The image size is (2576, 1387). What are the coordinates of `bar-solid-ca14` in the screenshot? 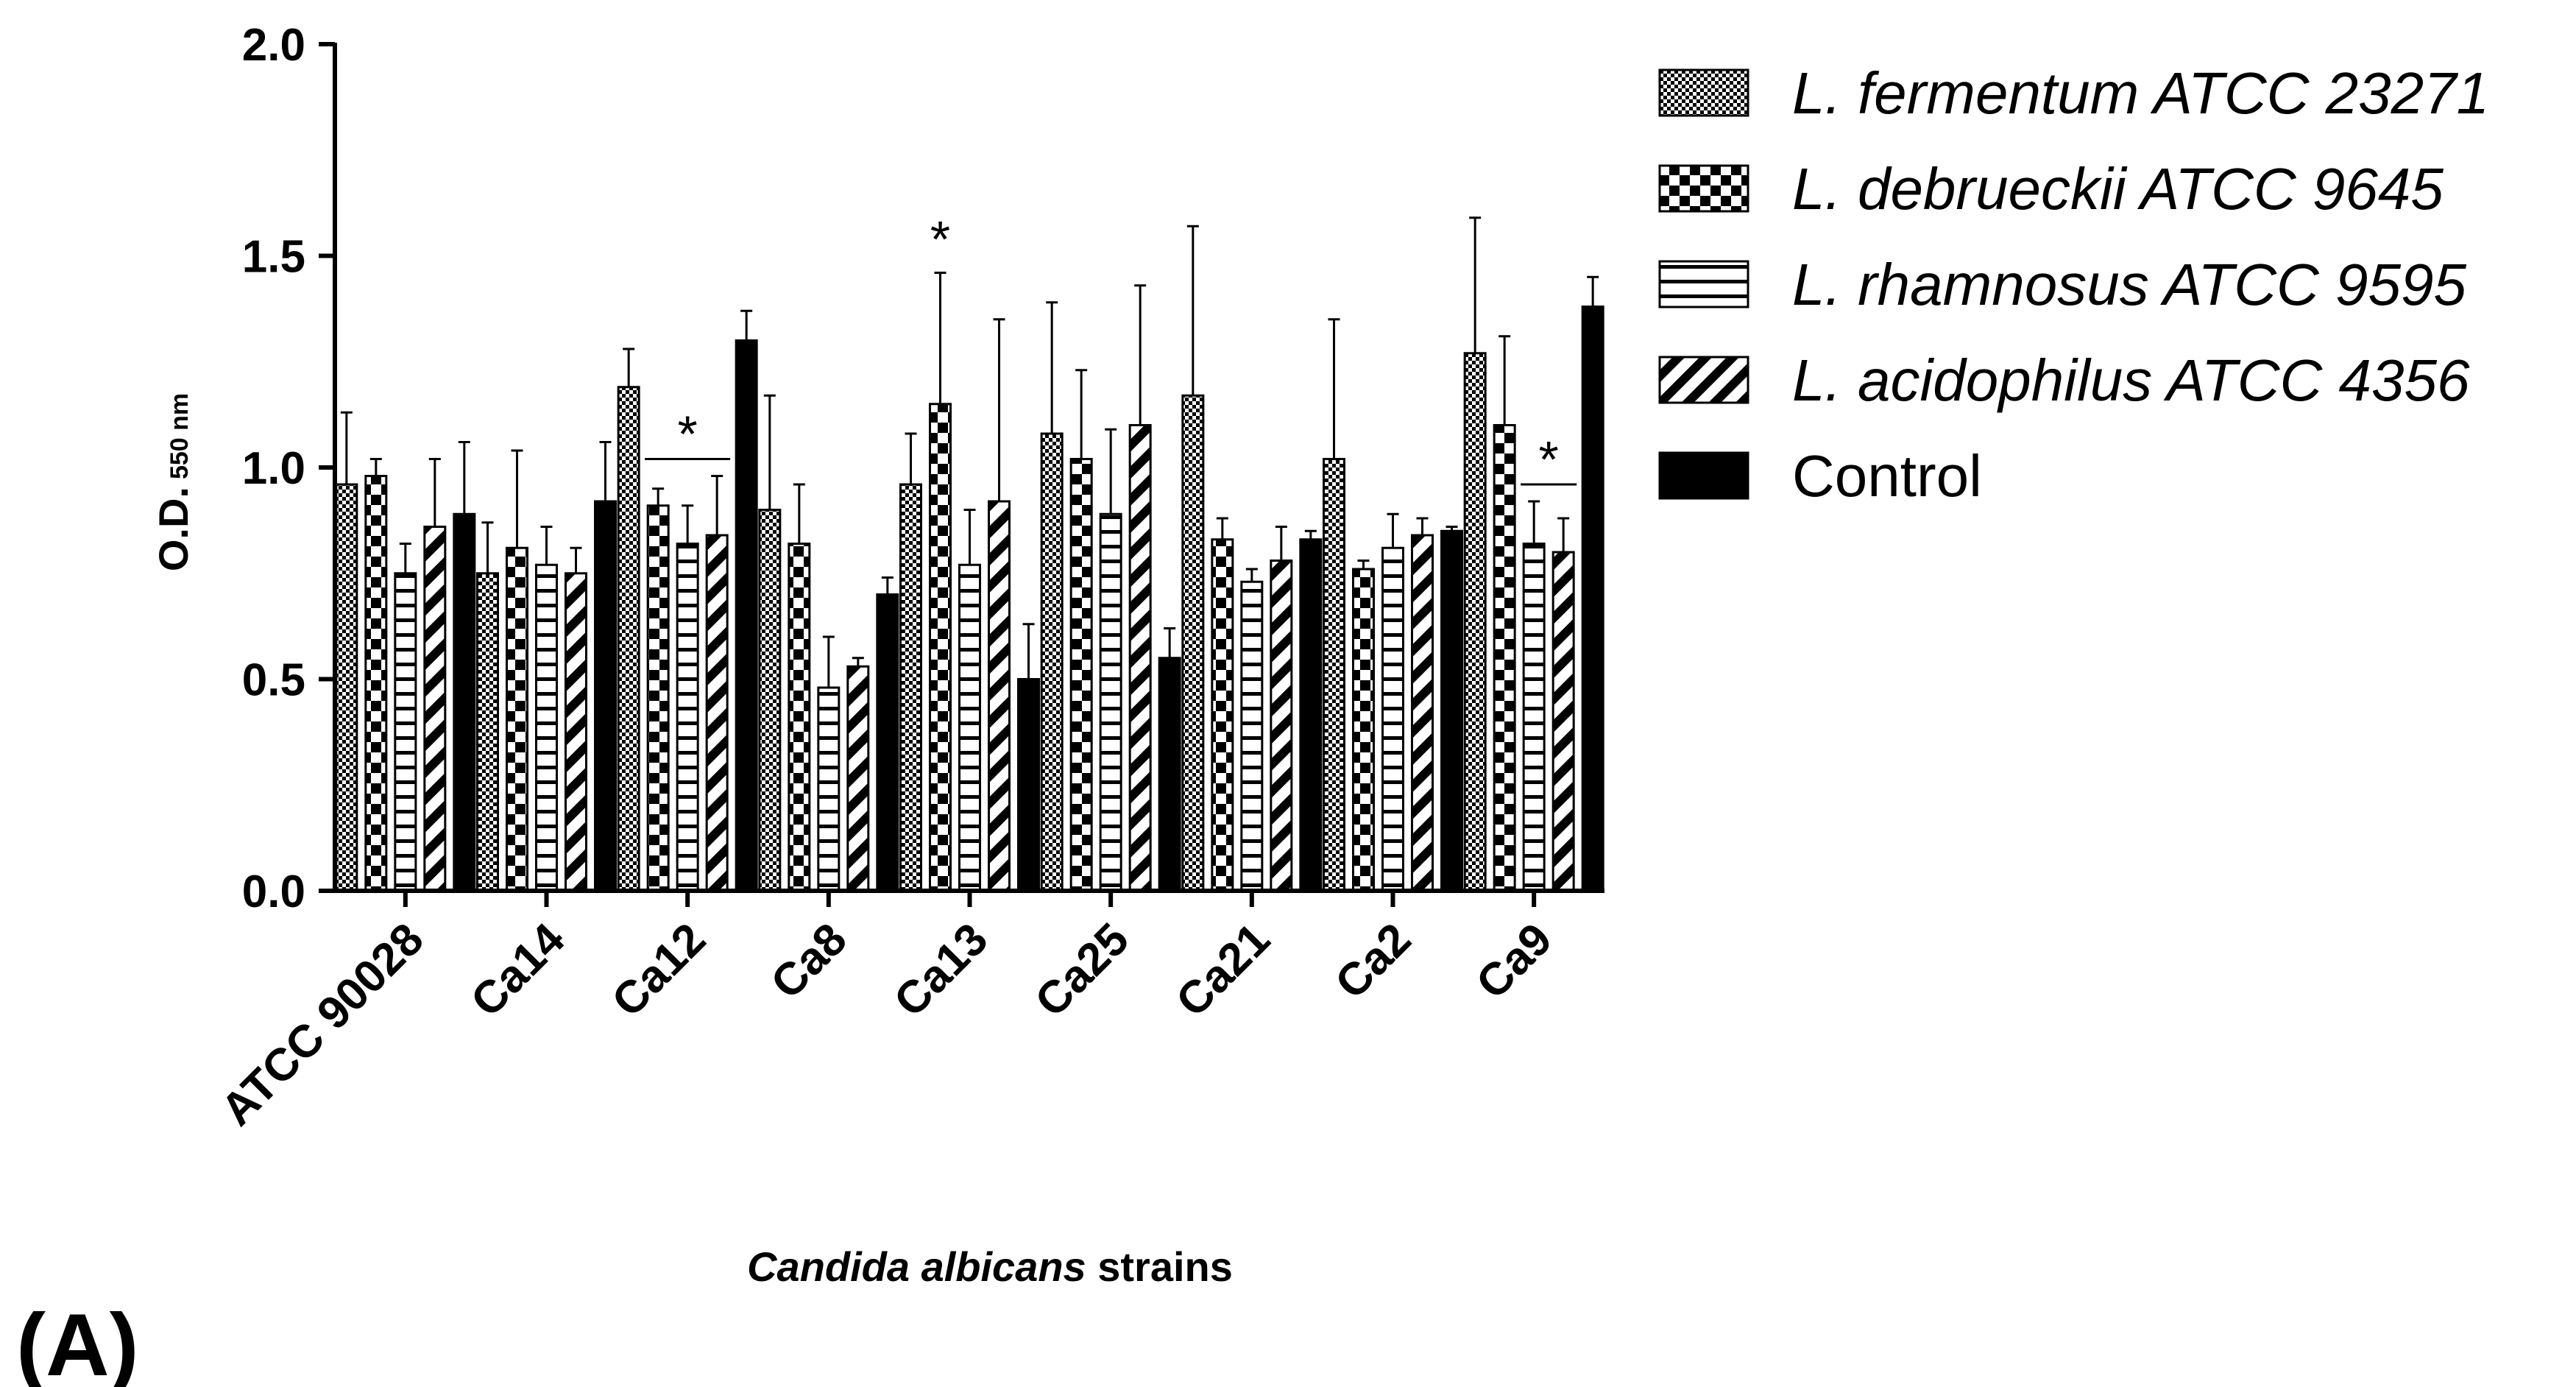 It's located at (605, 696).